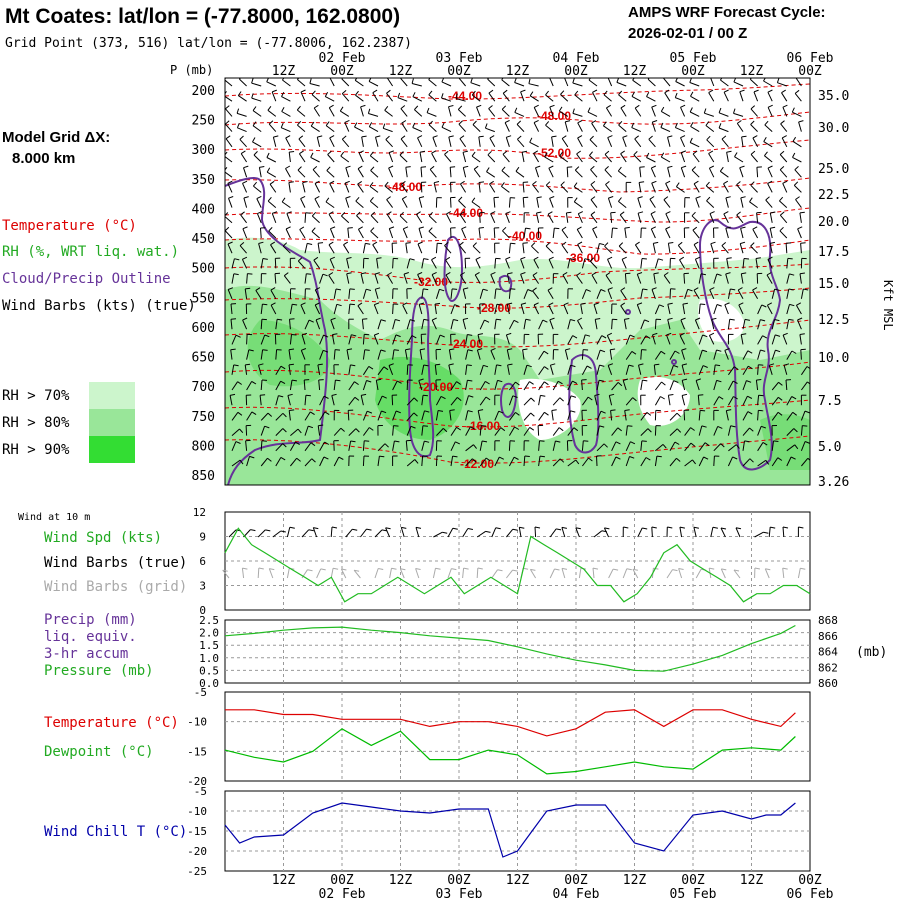  What do you see at coordinates (833, 96) in the screenshot?
I see `height-tick: 35.0` at bounding box center [833, 96].